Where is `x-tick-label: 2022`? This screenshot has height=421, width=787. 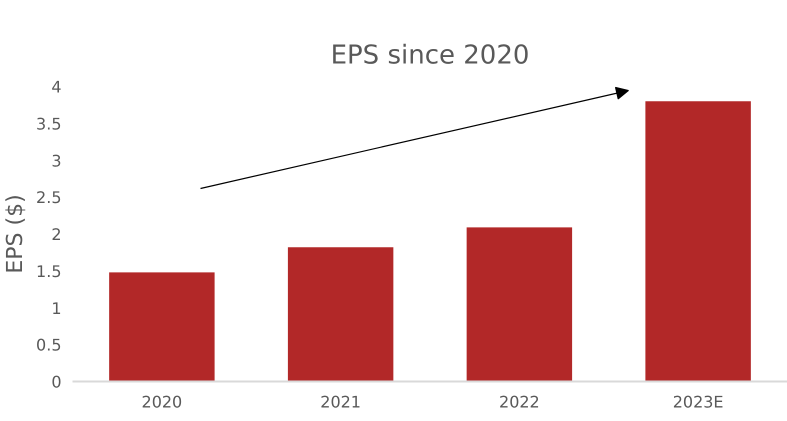
x-tick-label: 2022 is located at coordinates (519, 402).